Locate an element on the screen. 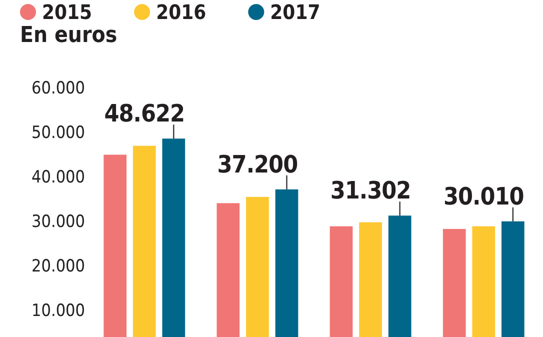 The image size is (543, 337). data-label: 37.200 is located at coordinates (257, 164).